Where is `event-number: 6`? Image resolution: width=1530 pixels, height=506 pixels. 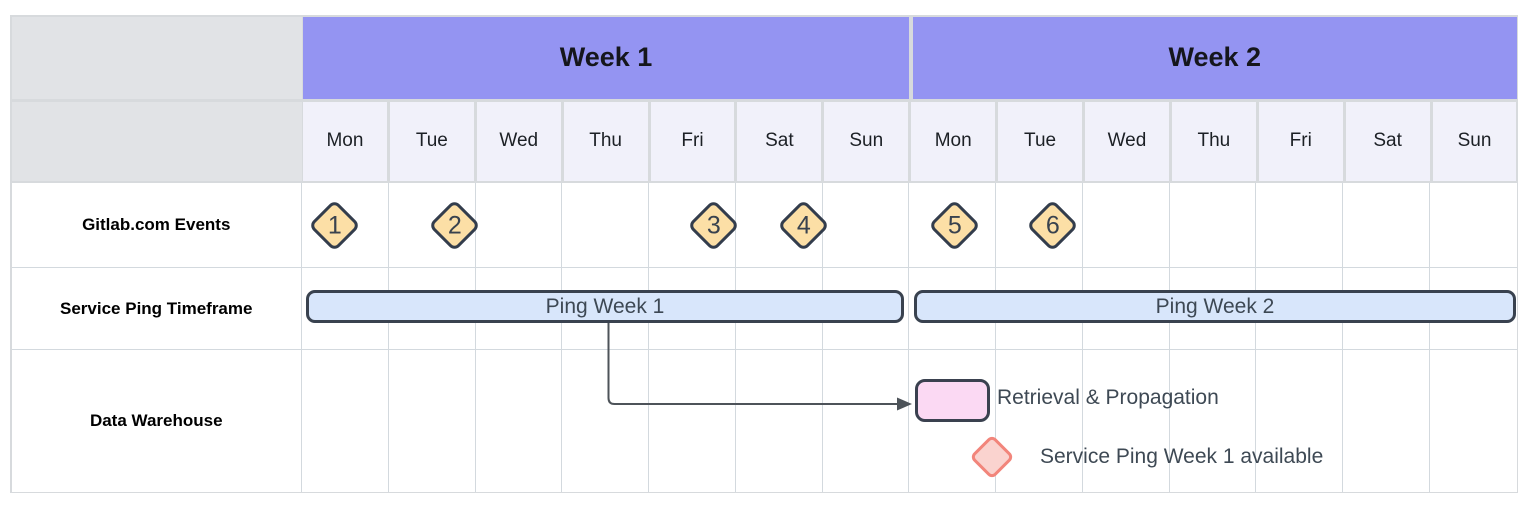 event-number: 6 is located at coordinates (1052, 225).